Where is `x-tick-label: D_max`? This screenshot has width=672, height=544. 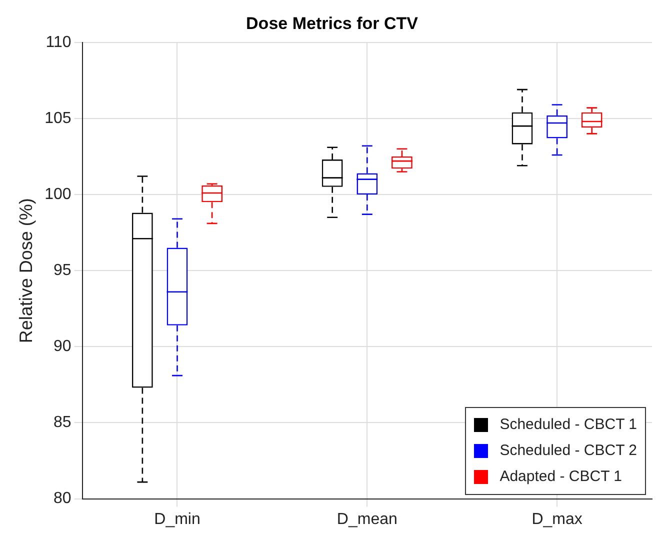
x-tick-label: D_max is located at coordinates (557, 519).